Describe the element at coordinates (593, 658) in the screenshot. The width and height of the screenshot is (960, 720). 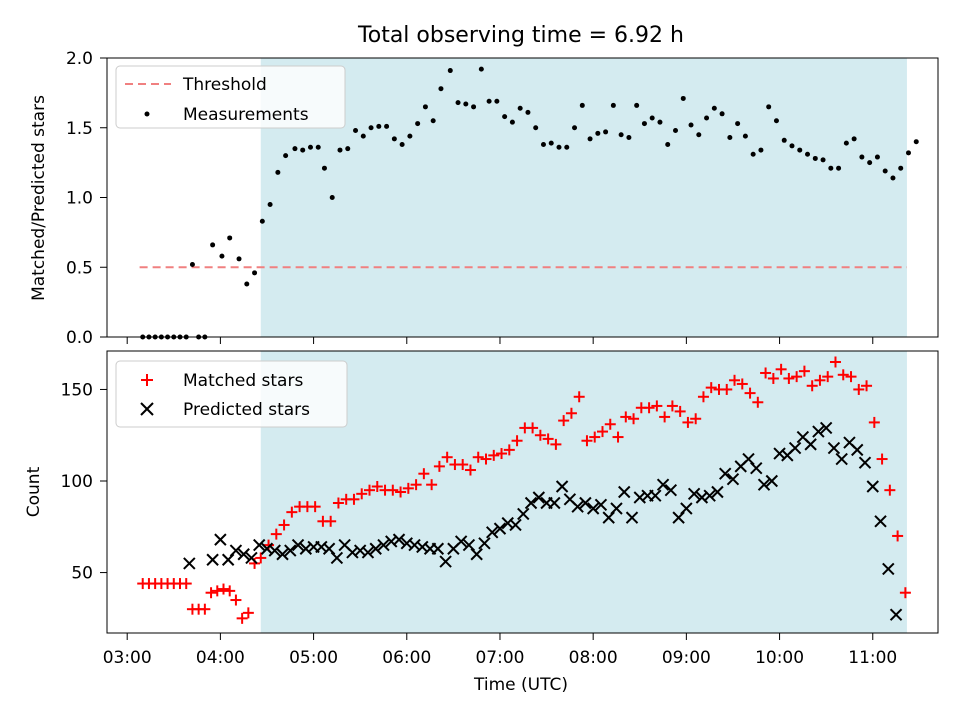
I see `x-tick-label: 08:00` at that location.